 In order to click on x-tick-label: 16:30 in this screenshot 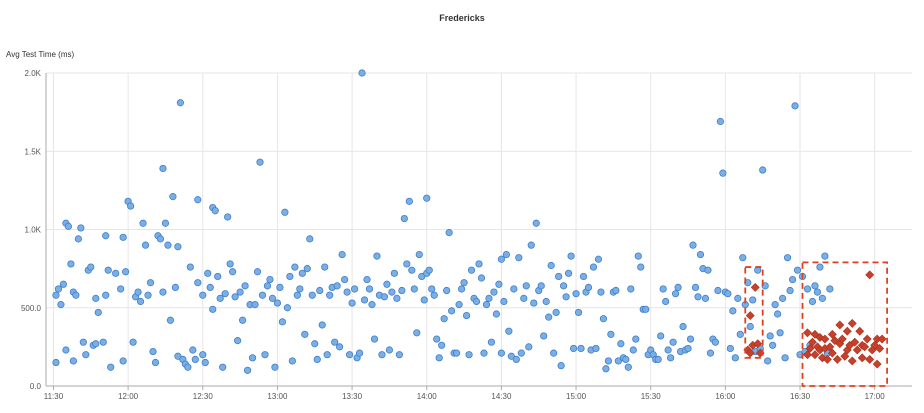, I will do `click(800, 396)`.